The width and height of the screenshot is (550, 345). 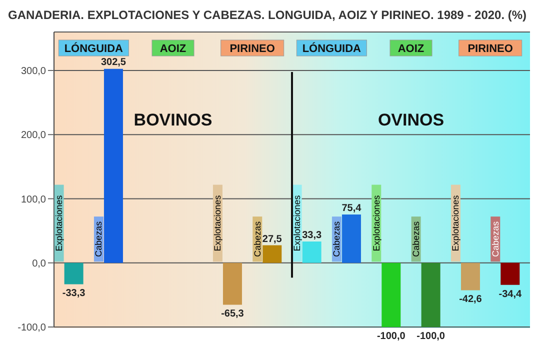 What do you see at coordinates (232, 314) in the screenshot?
I see `data-label: -65,3` at bounding box center [232, 314].